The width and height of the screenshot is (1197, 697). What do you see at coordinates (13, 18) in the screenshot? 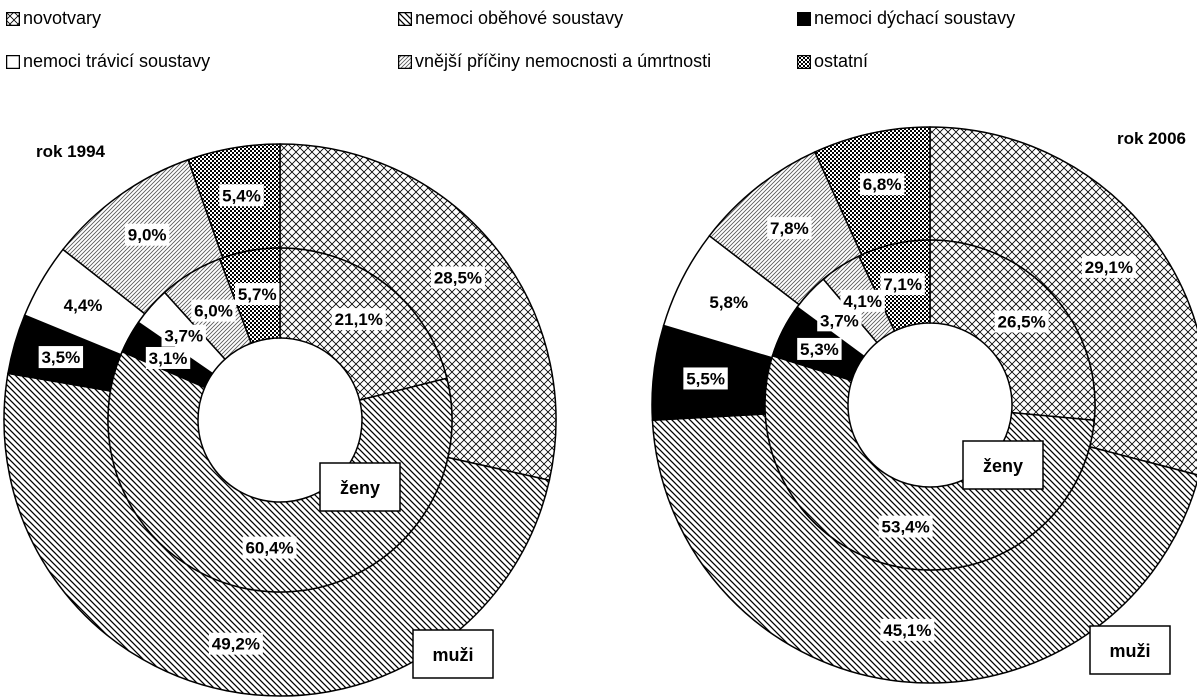
I see `swatch-novotvary-icon` at bounding box center [13, 18].